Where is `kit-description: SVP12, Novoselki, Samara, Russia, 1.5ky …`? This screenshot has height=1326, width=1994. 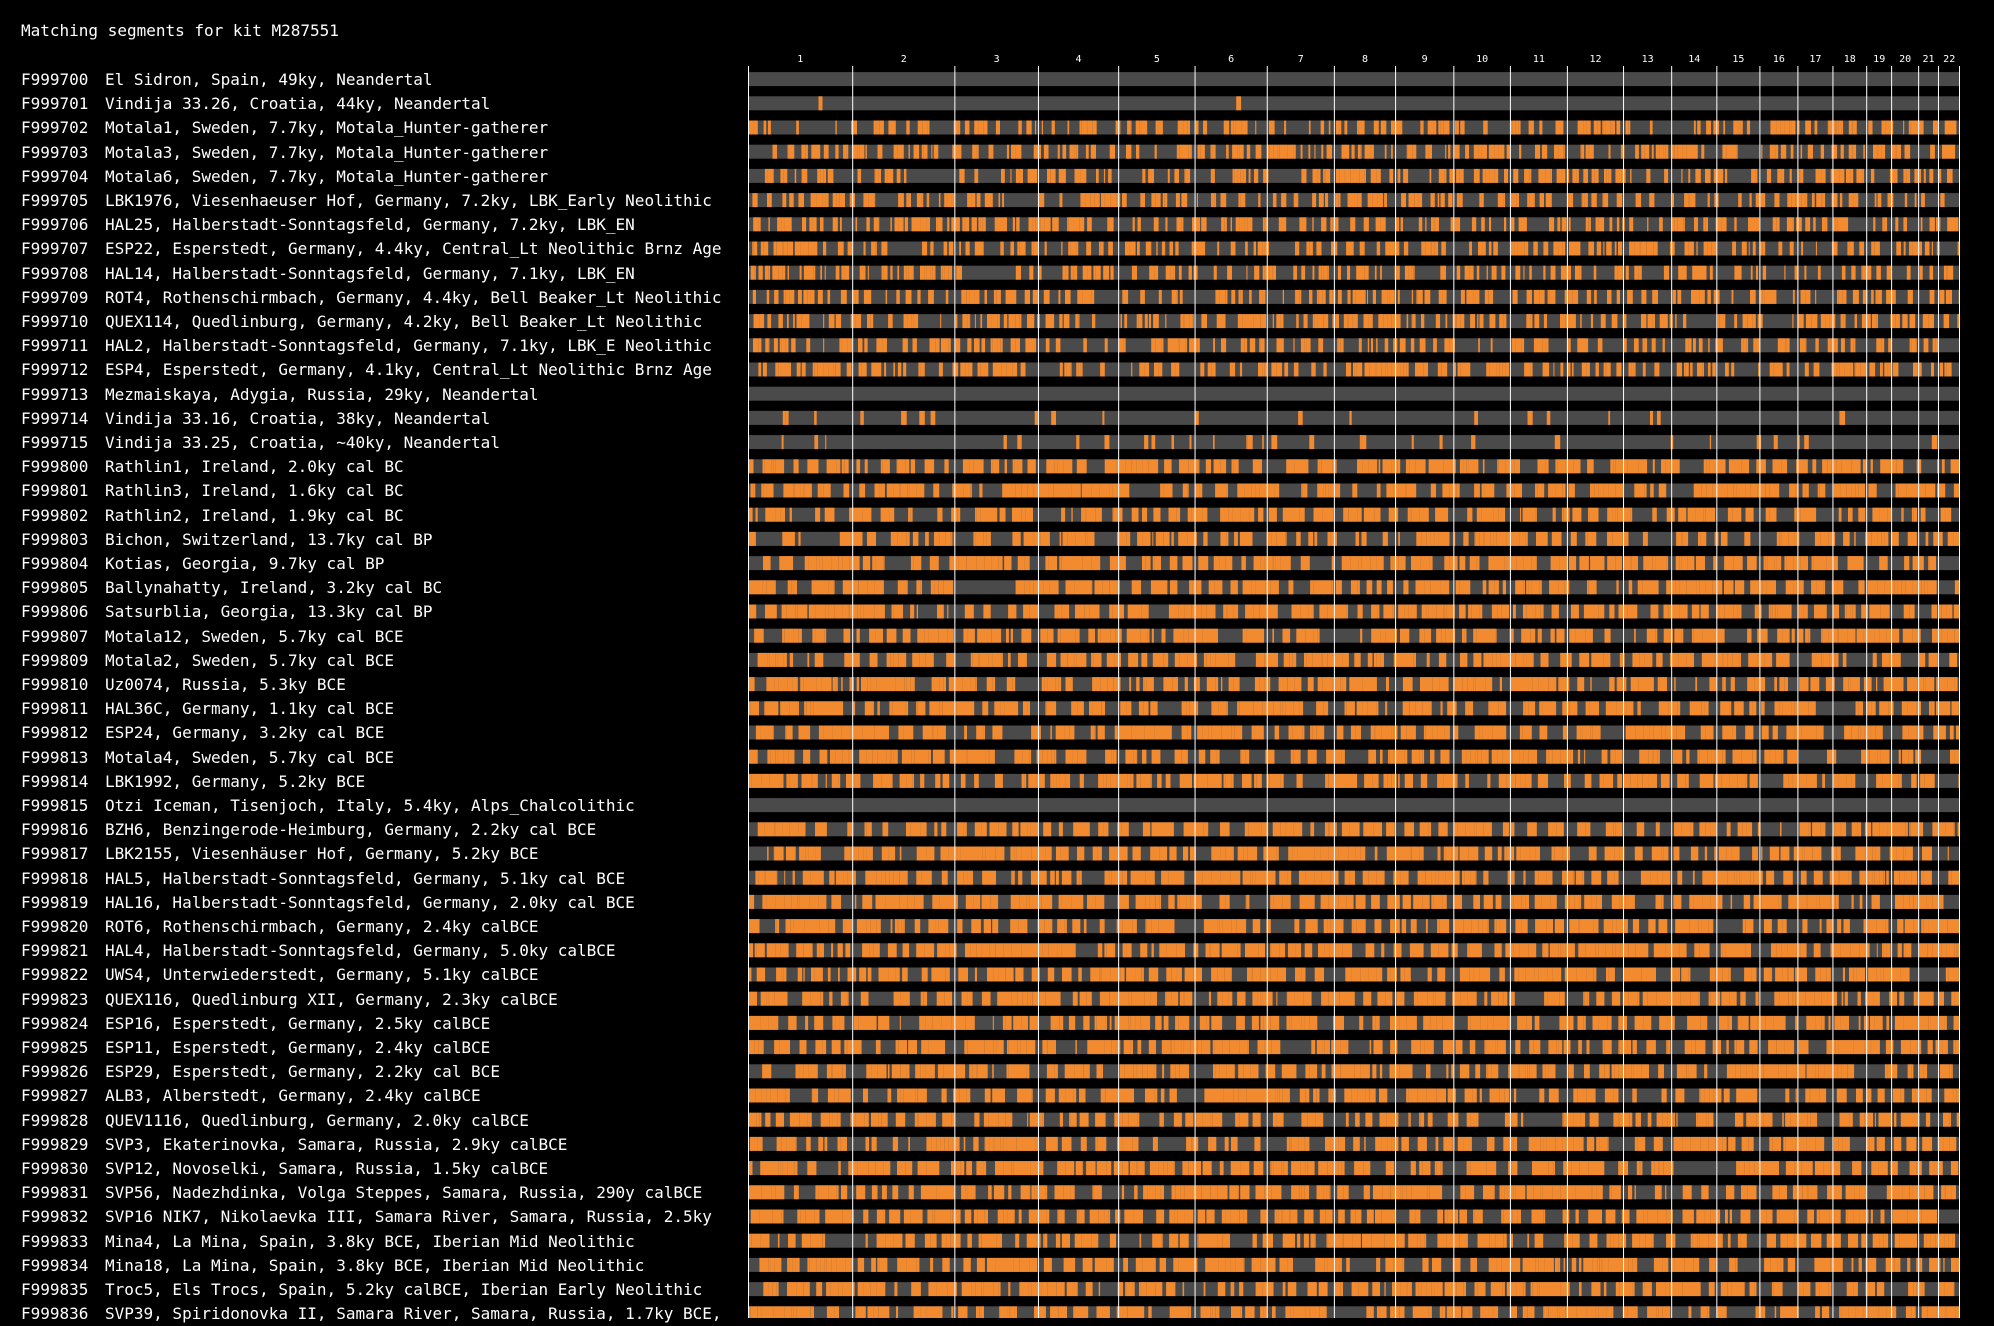
kit-description: SVP12, Novoselki, Samara, Russia, 1.5ky … is located at coordinates (326, 1168).